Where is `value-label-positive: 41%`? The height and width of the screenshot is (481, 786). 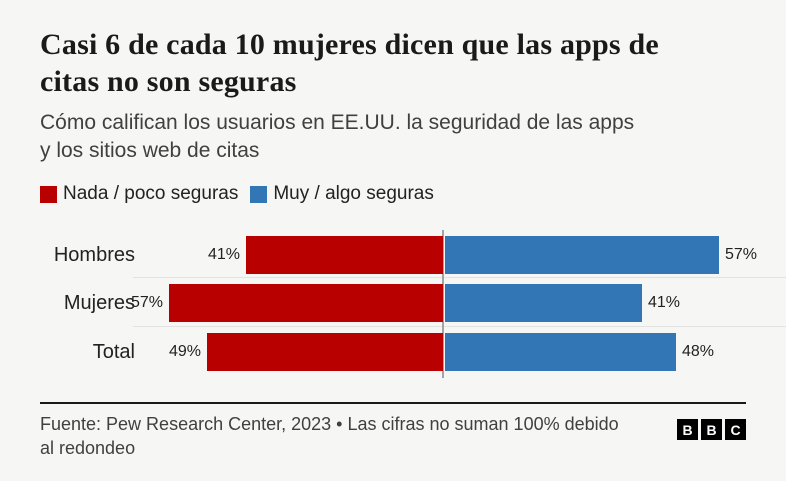 value-label-positive: 41% is located at coordinates (664, 302).